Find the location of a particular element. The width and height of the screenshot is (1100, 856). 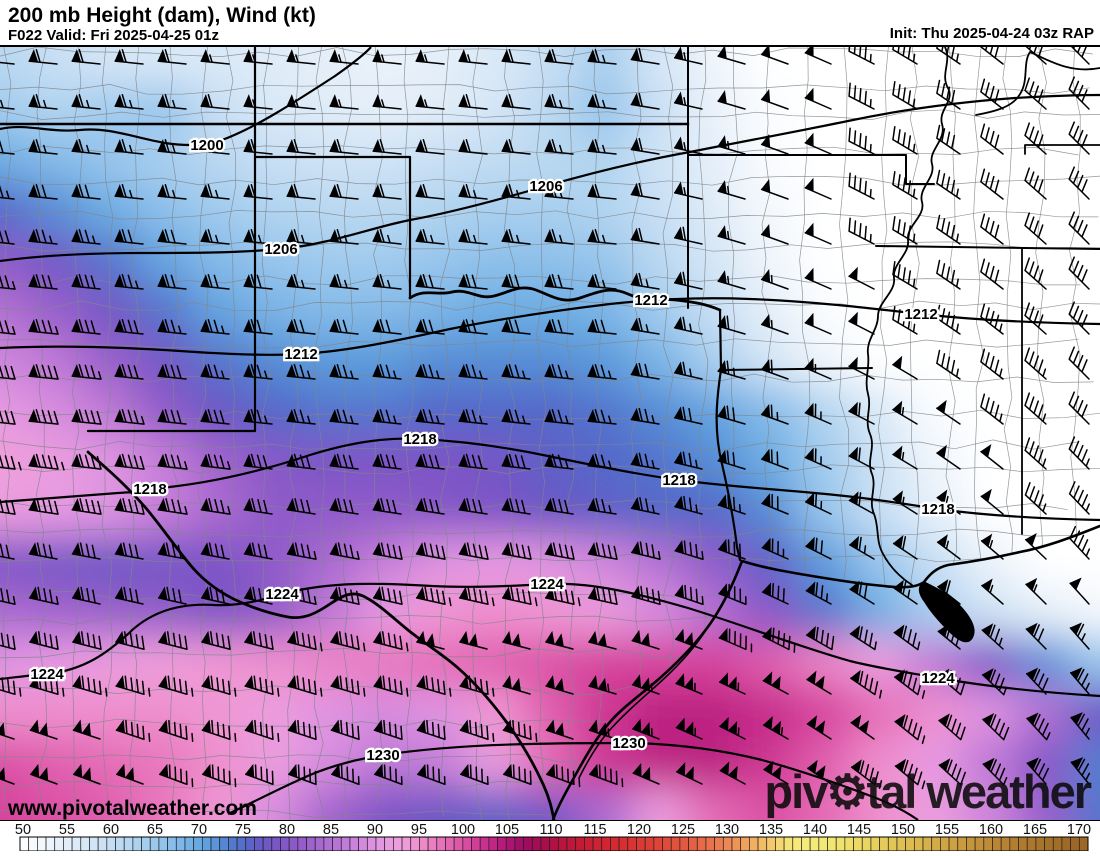

map-title: 200 mb Height (dam), Wind (kt) is located at coordinates (162, 15).